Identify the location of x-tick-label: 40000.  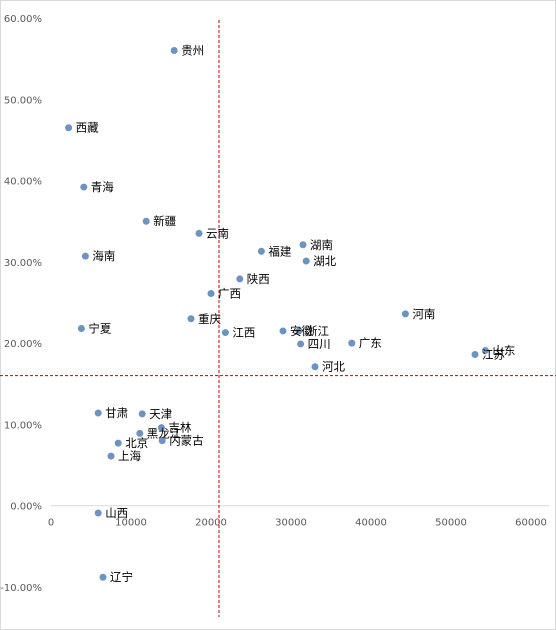
(371, 523).